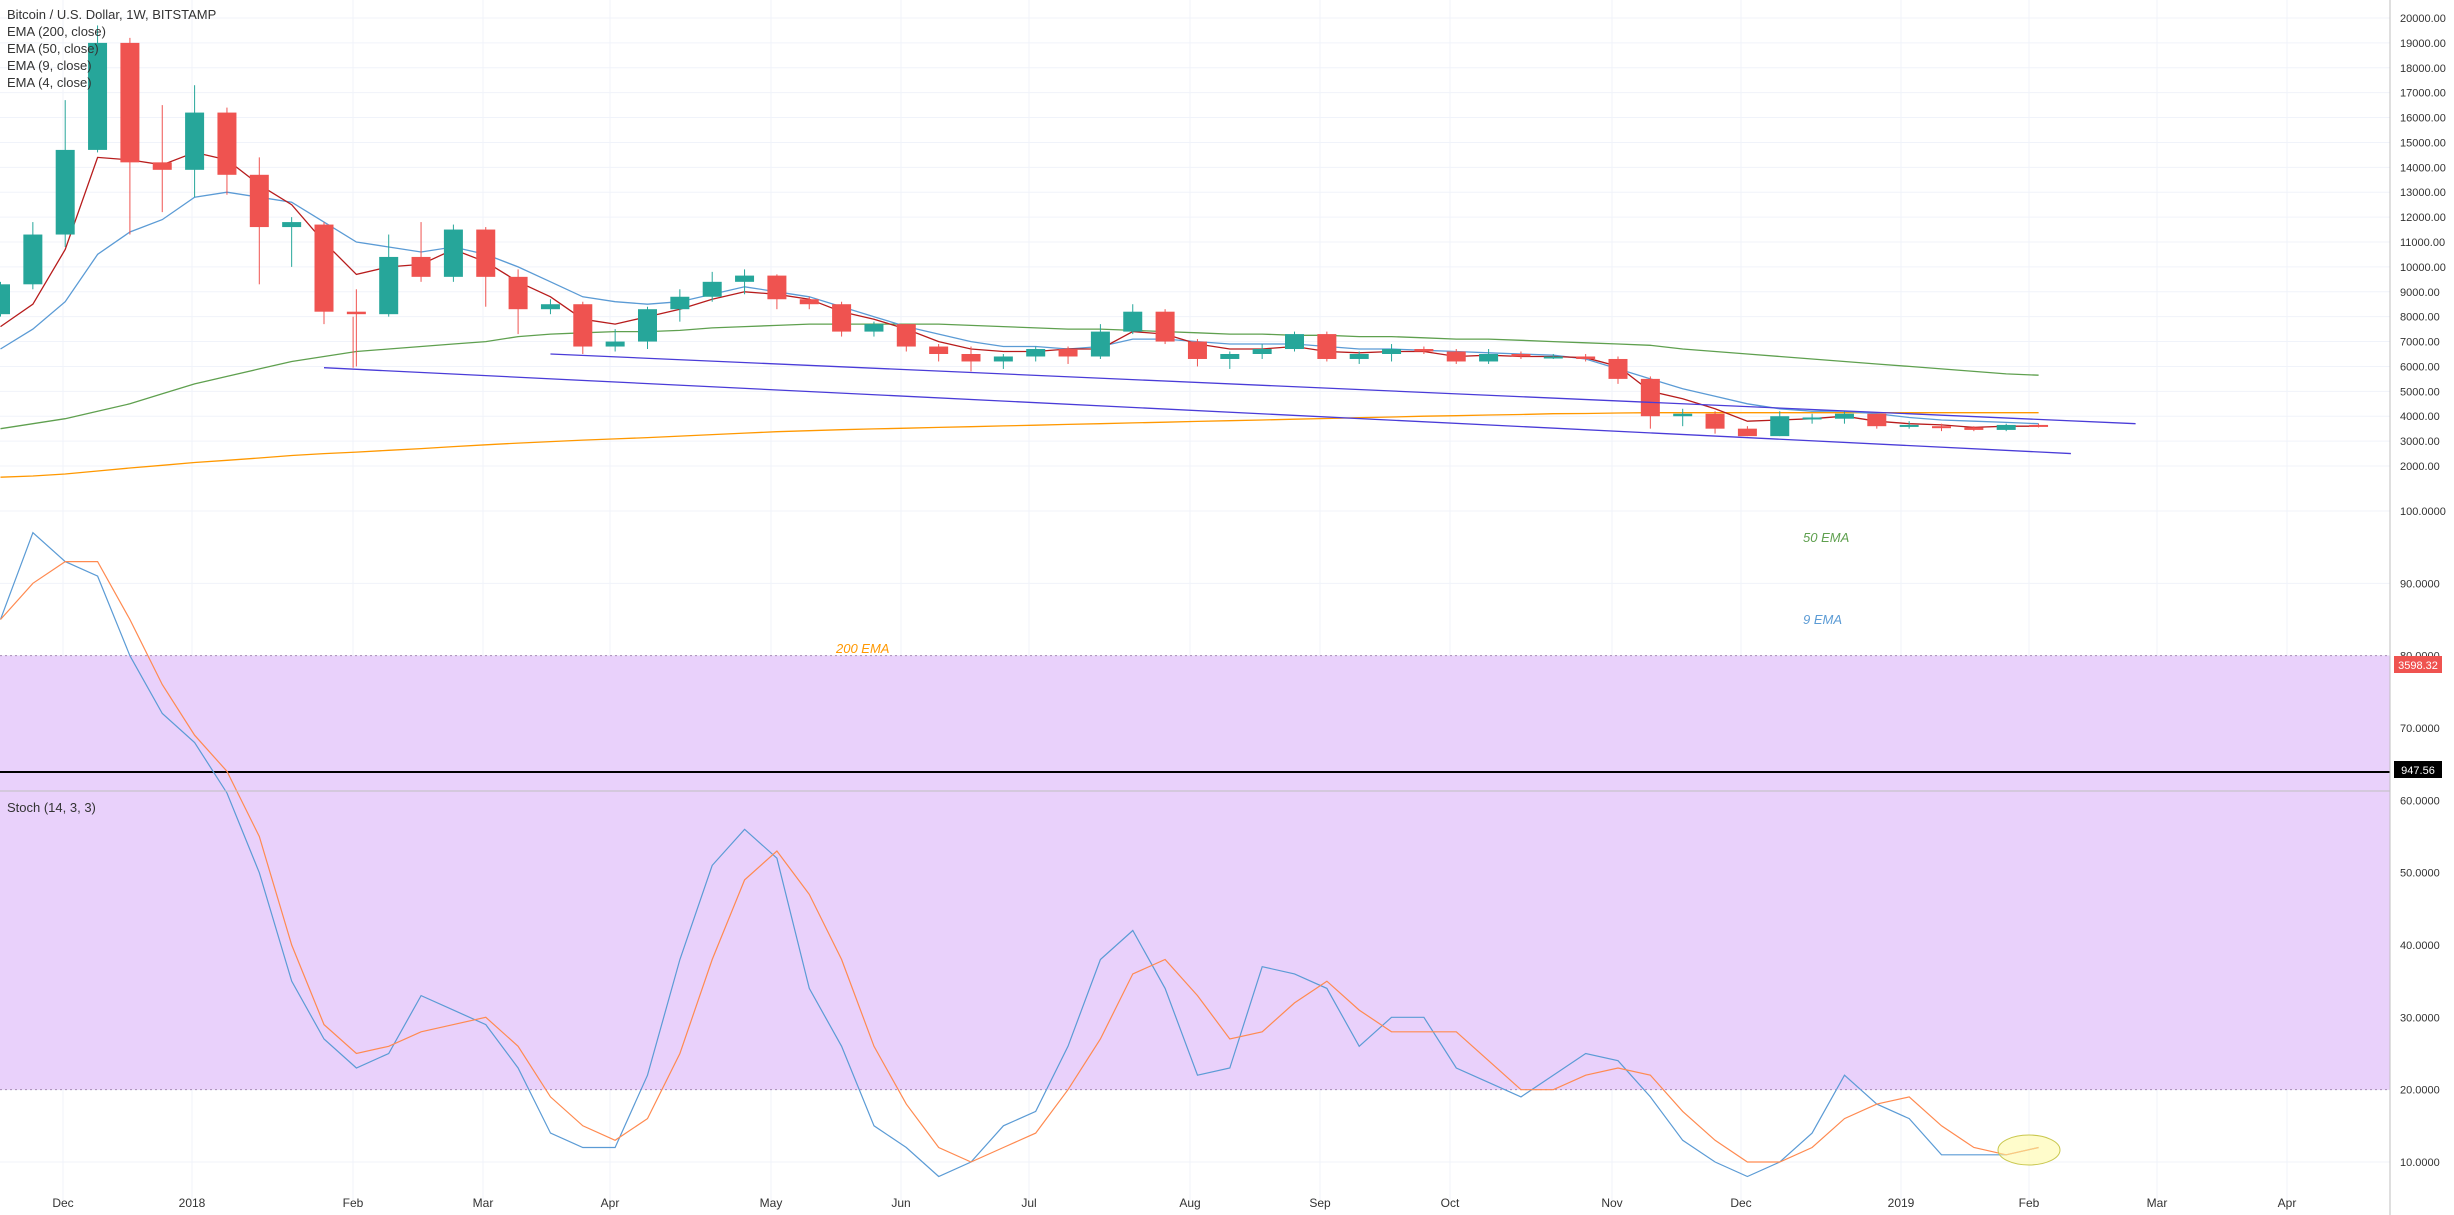 This screenshot has height=1215, width=2454. Describe the element at coordinates (2420, 367) in the screenshot. I see `price-tick-label: 6000.00` at that location.